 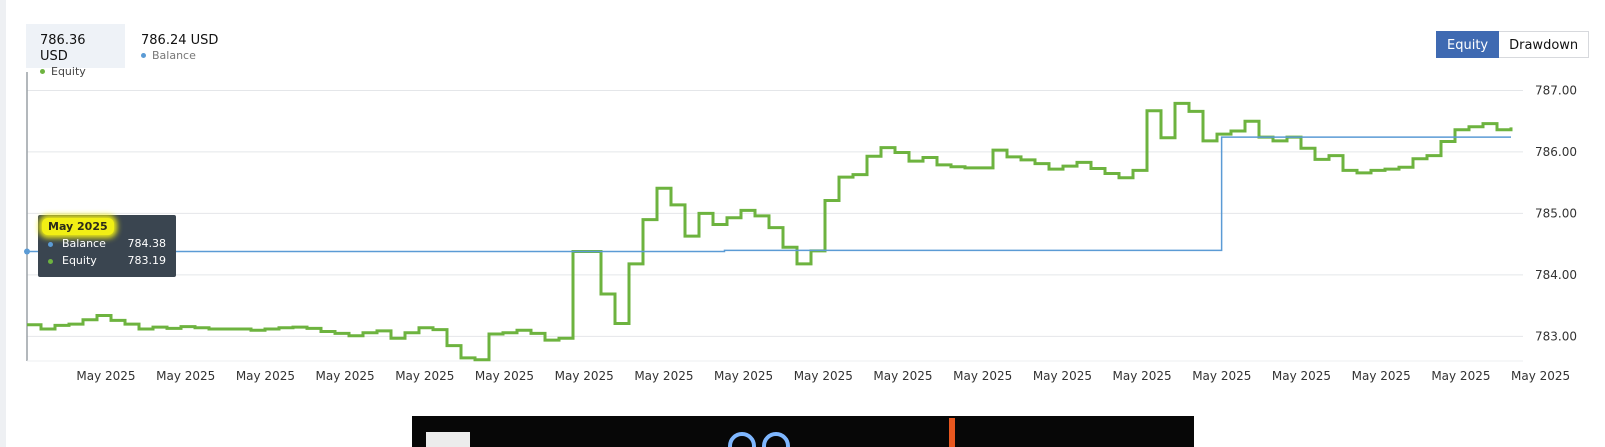 What do you see at coordinates (147, 260) in the screenshot?
I see `tooltip-equity-value: 783.19` at bounding box center [147, 260].